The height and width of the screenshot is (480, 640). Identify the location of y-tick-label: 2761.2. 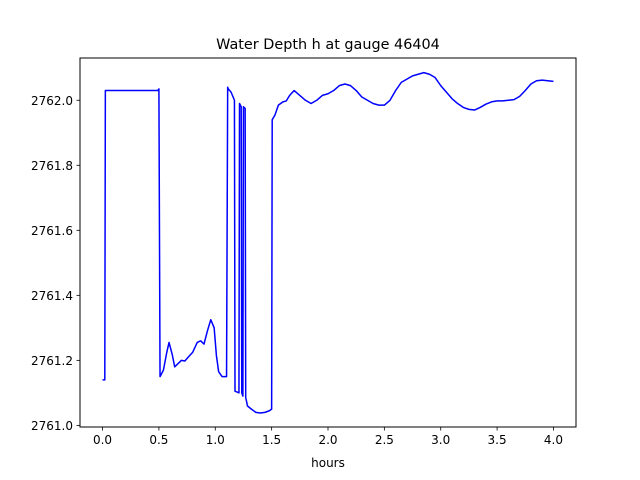
(52, 361).